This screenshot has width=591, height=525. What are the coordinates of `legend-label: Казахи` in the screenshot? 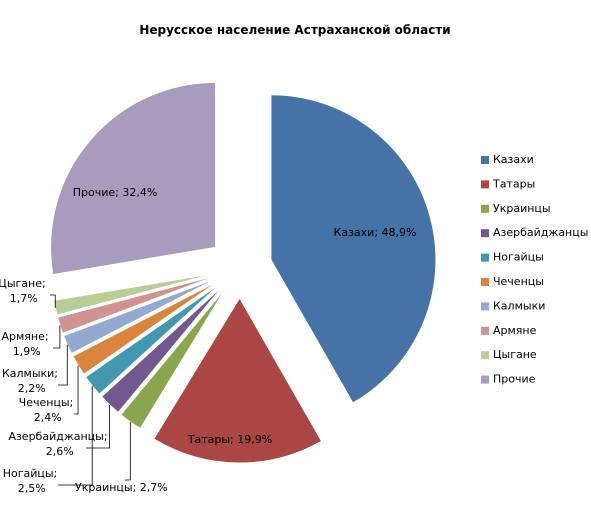 It's located at (513, 159).